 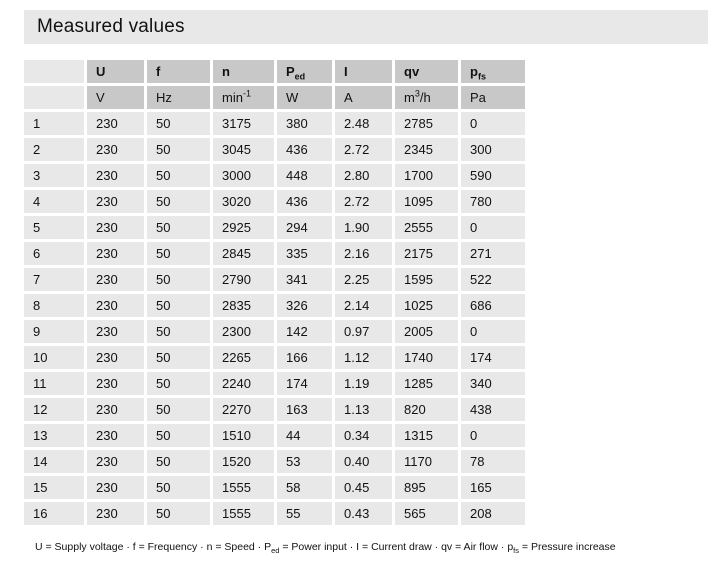 What do you see at coordinates (243, 357) in the screenshot?
I see `value-cell: 2265` at bounding box center [243, 357].